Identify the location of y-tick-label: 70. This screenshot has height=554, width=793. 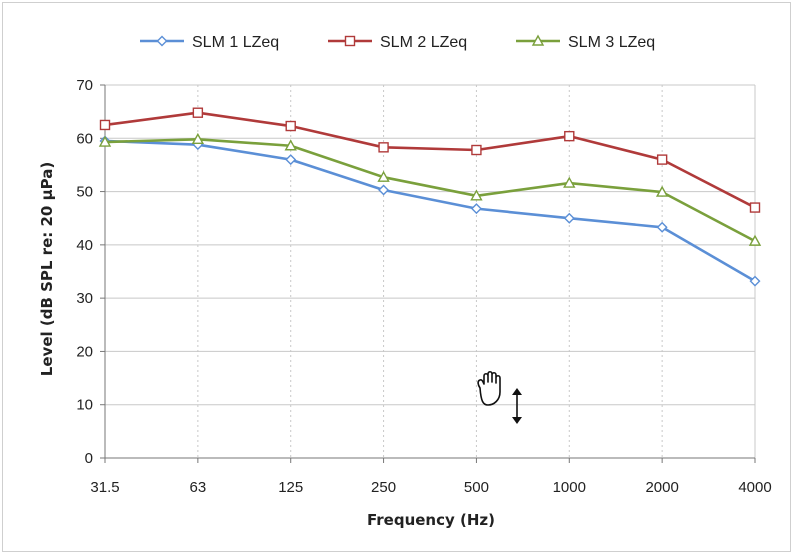
(84, 85).